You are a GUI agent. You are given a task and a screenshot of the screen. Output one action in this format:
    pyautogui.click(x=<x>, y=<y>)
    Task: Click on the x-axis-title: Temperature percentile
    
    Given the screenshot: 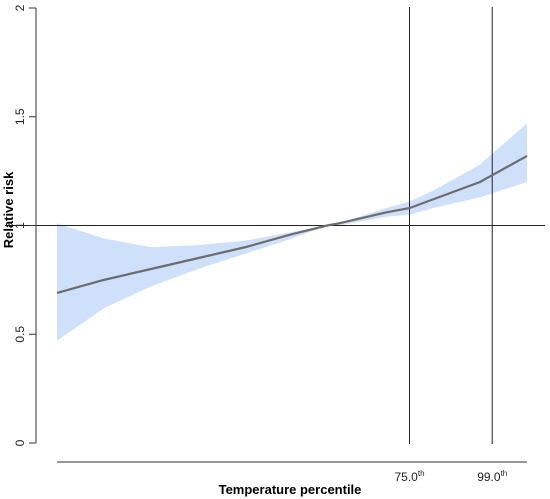 What is the action you would take?
    pyautogui.click(x=290, y=489)
    